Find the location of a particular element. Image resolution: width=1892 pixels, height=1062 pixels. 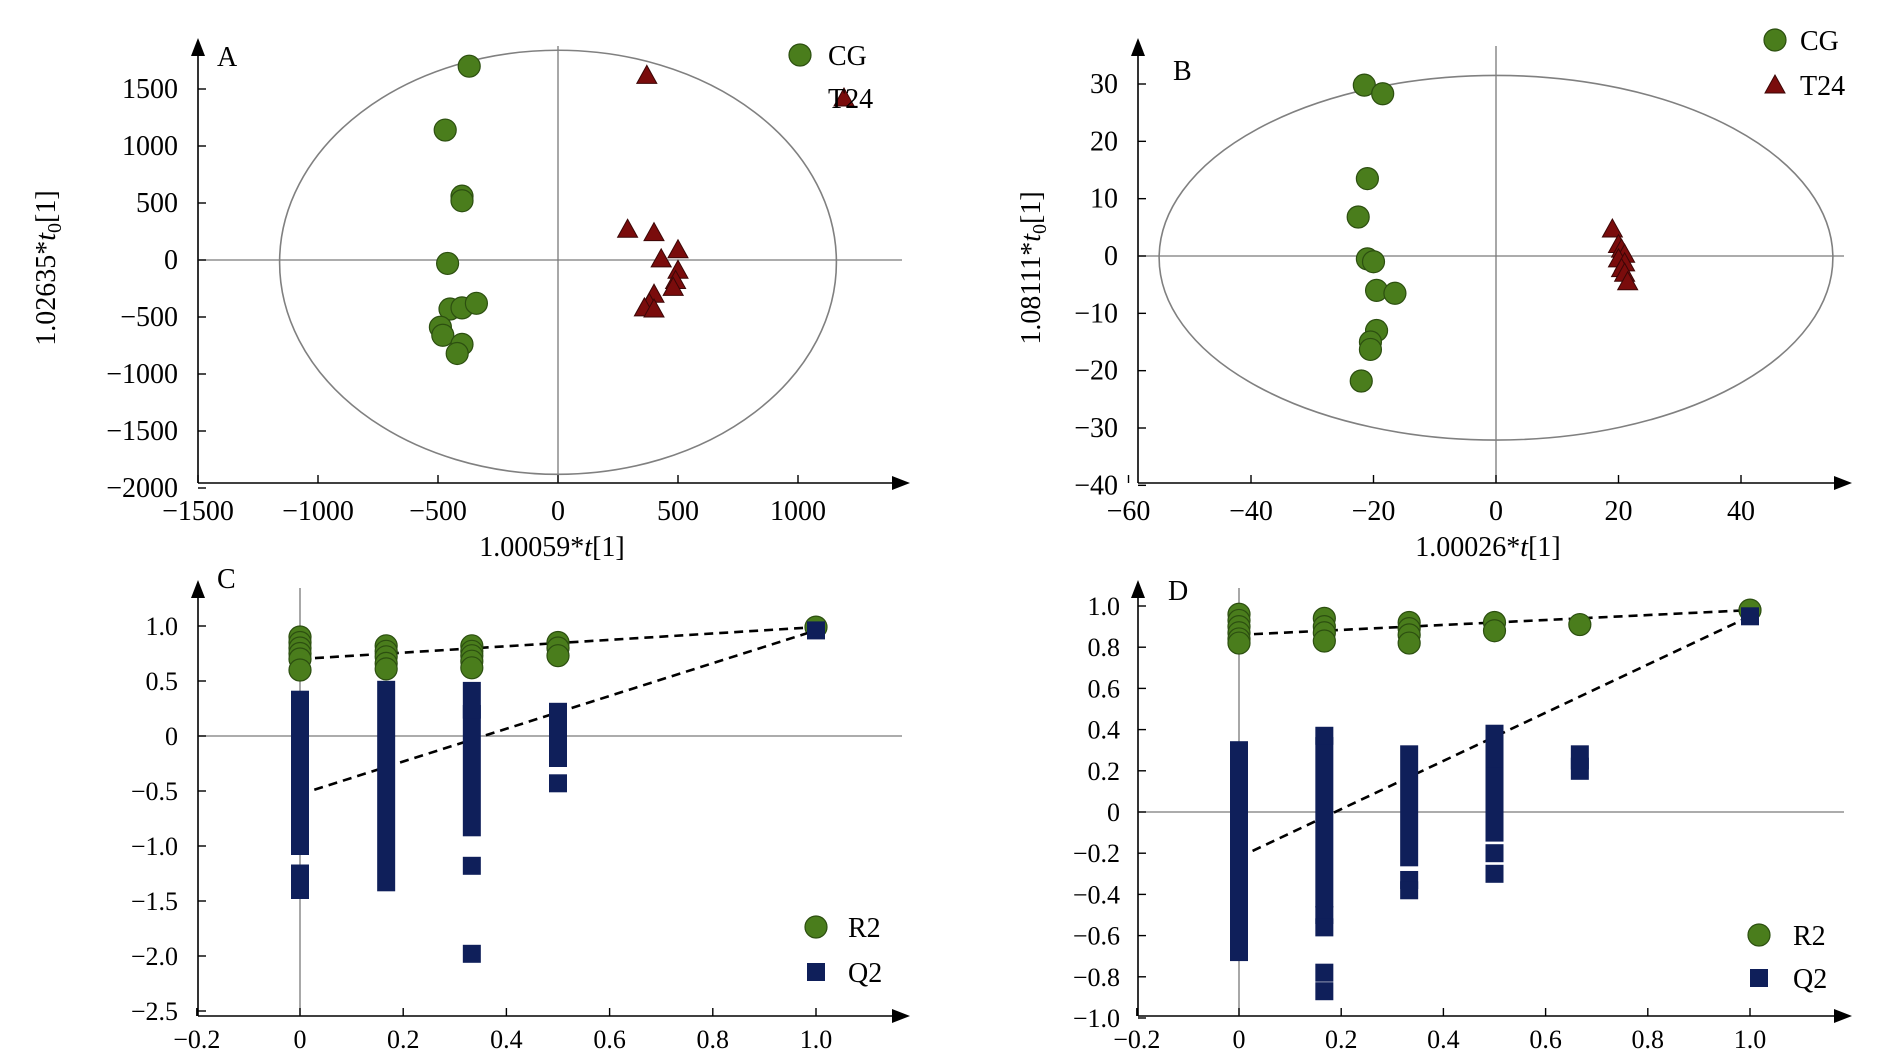

legend-label: T24 is located at coordinates (850, 99).